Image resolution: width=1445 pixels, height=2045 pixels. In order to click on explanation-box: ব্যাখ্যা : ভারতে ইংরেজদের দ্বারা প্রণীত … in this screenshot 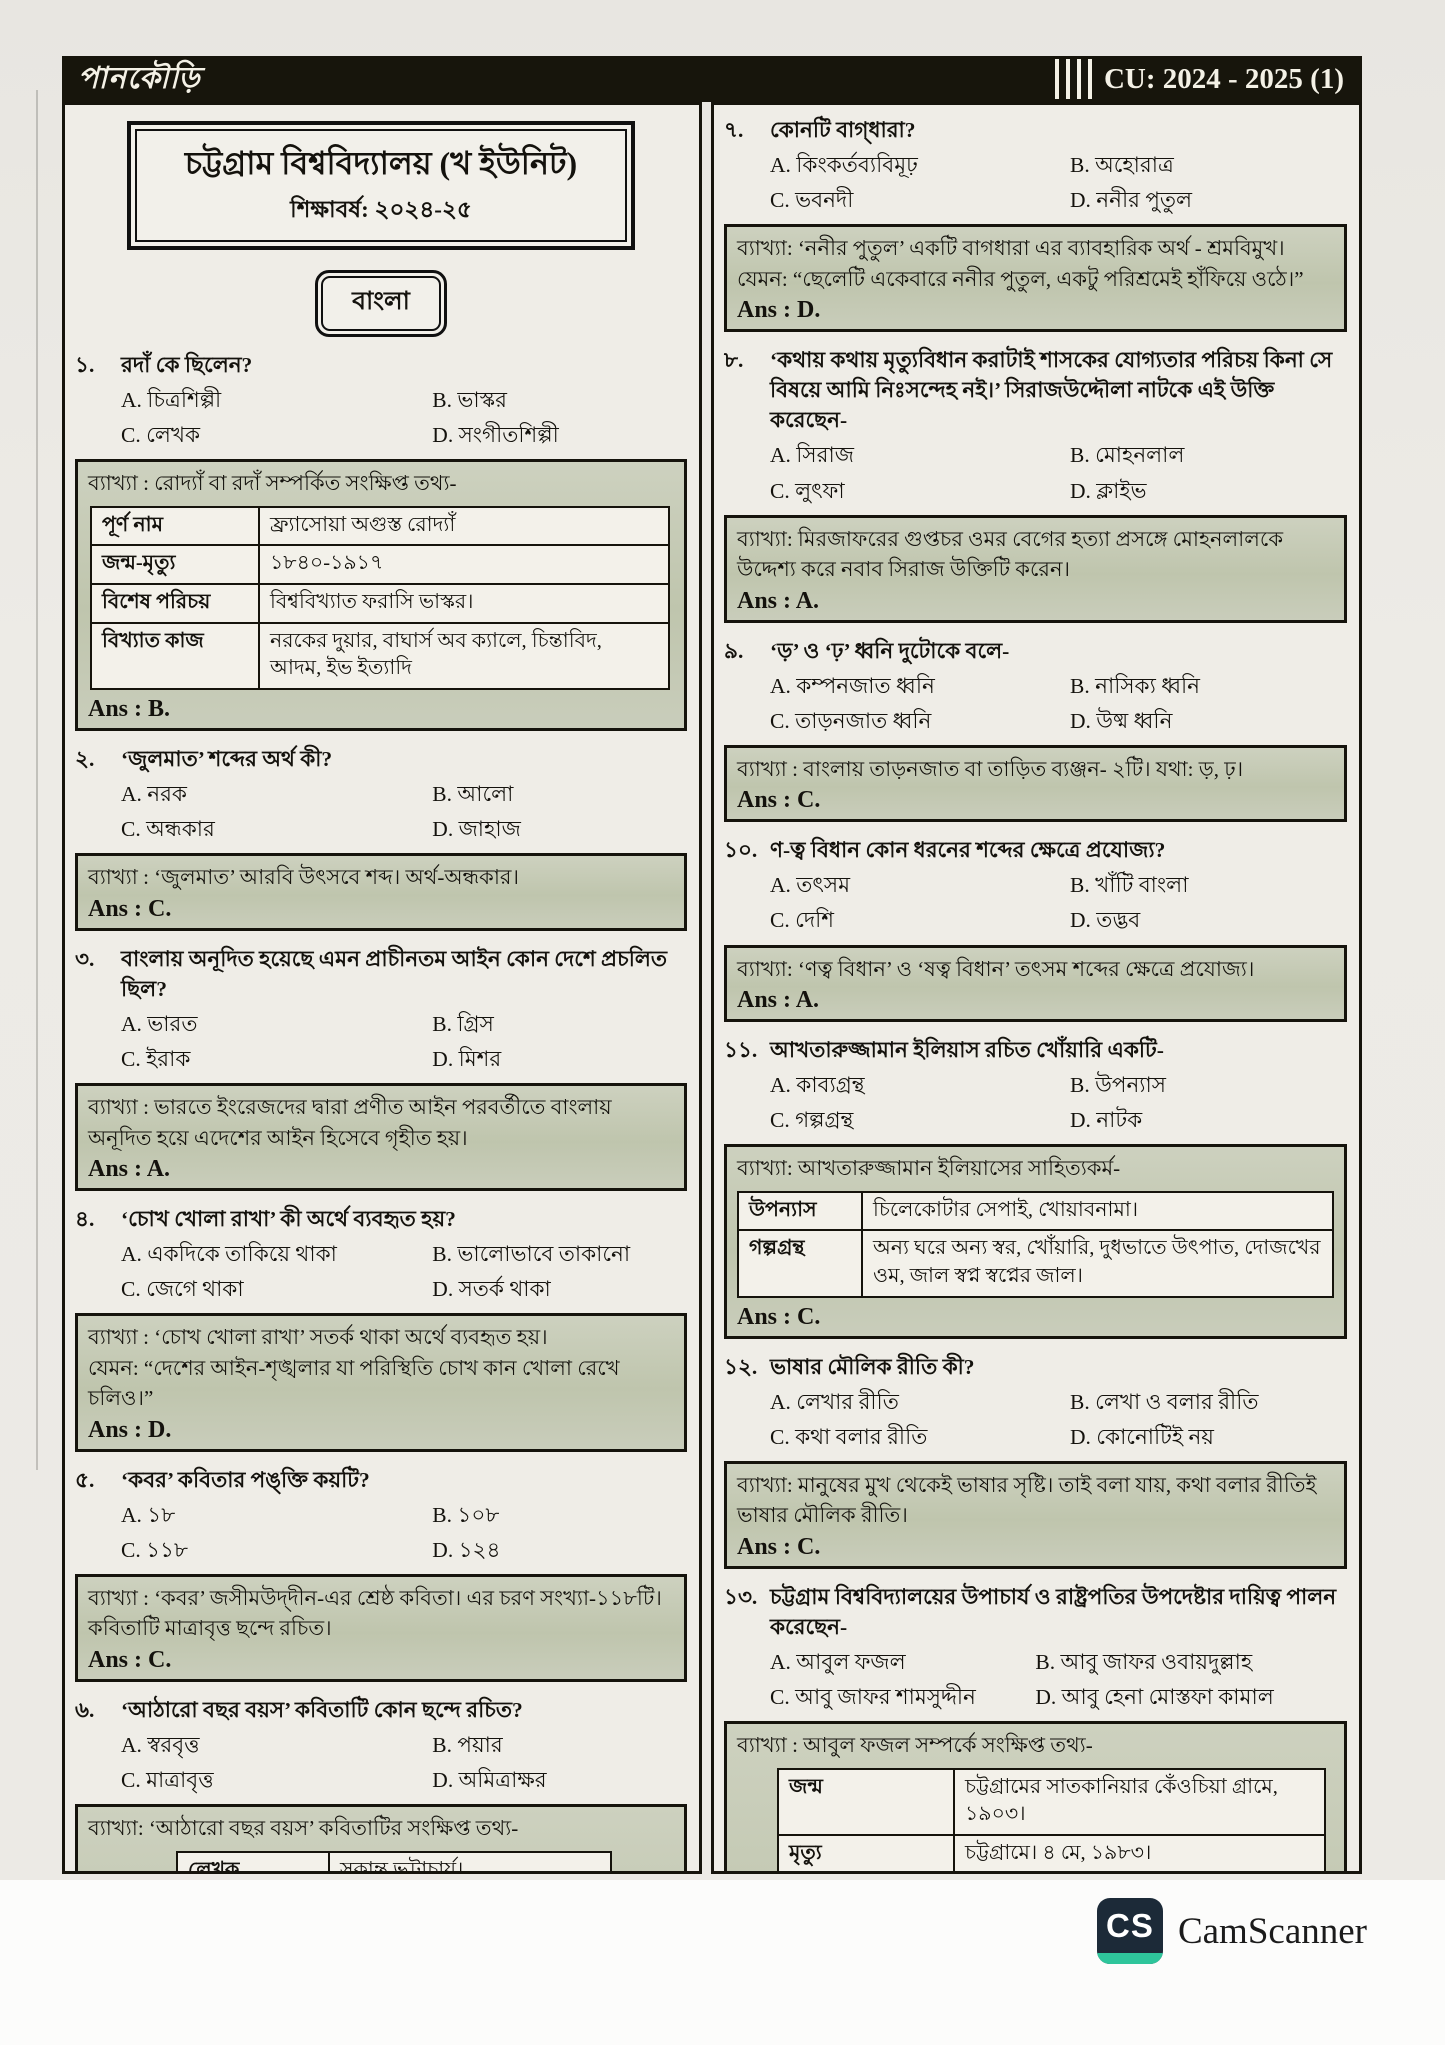, I will do `click(381, 1137)`.